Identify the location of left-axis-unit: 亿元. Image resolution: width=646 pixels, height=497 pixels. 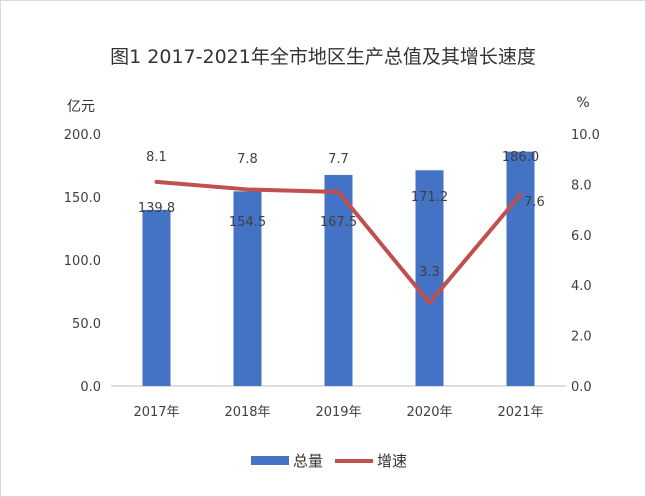
(81, 107).